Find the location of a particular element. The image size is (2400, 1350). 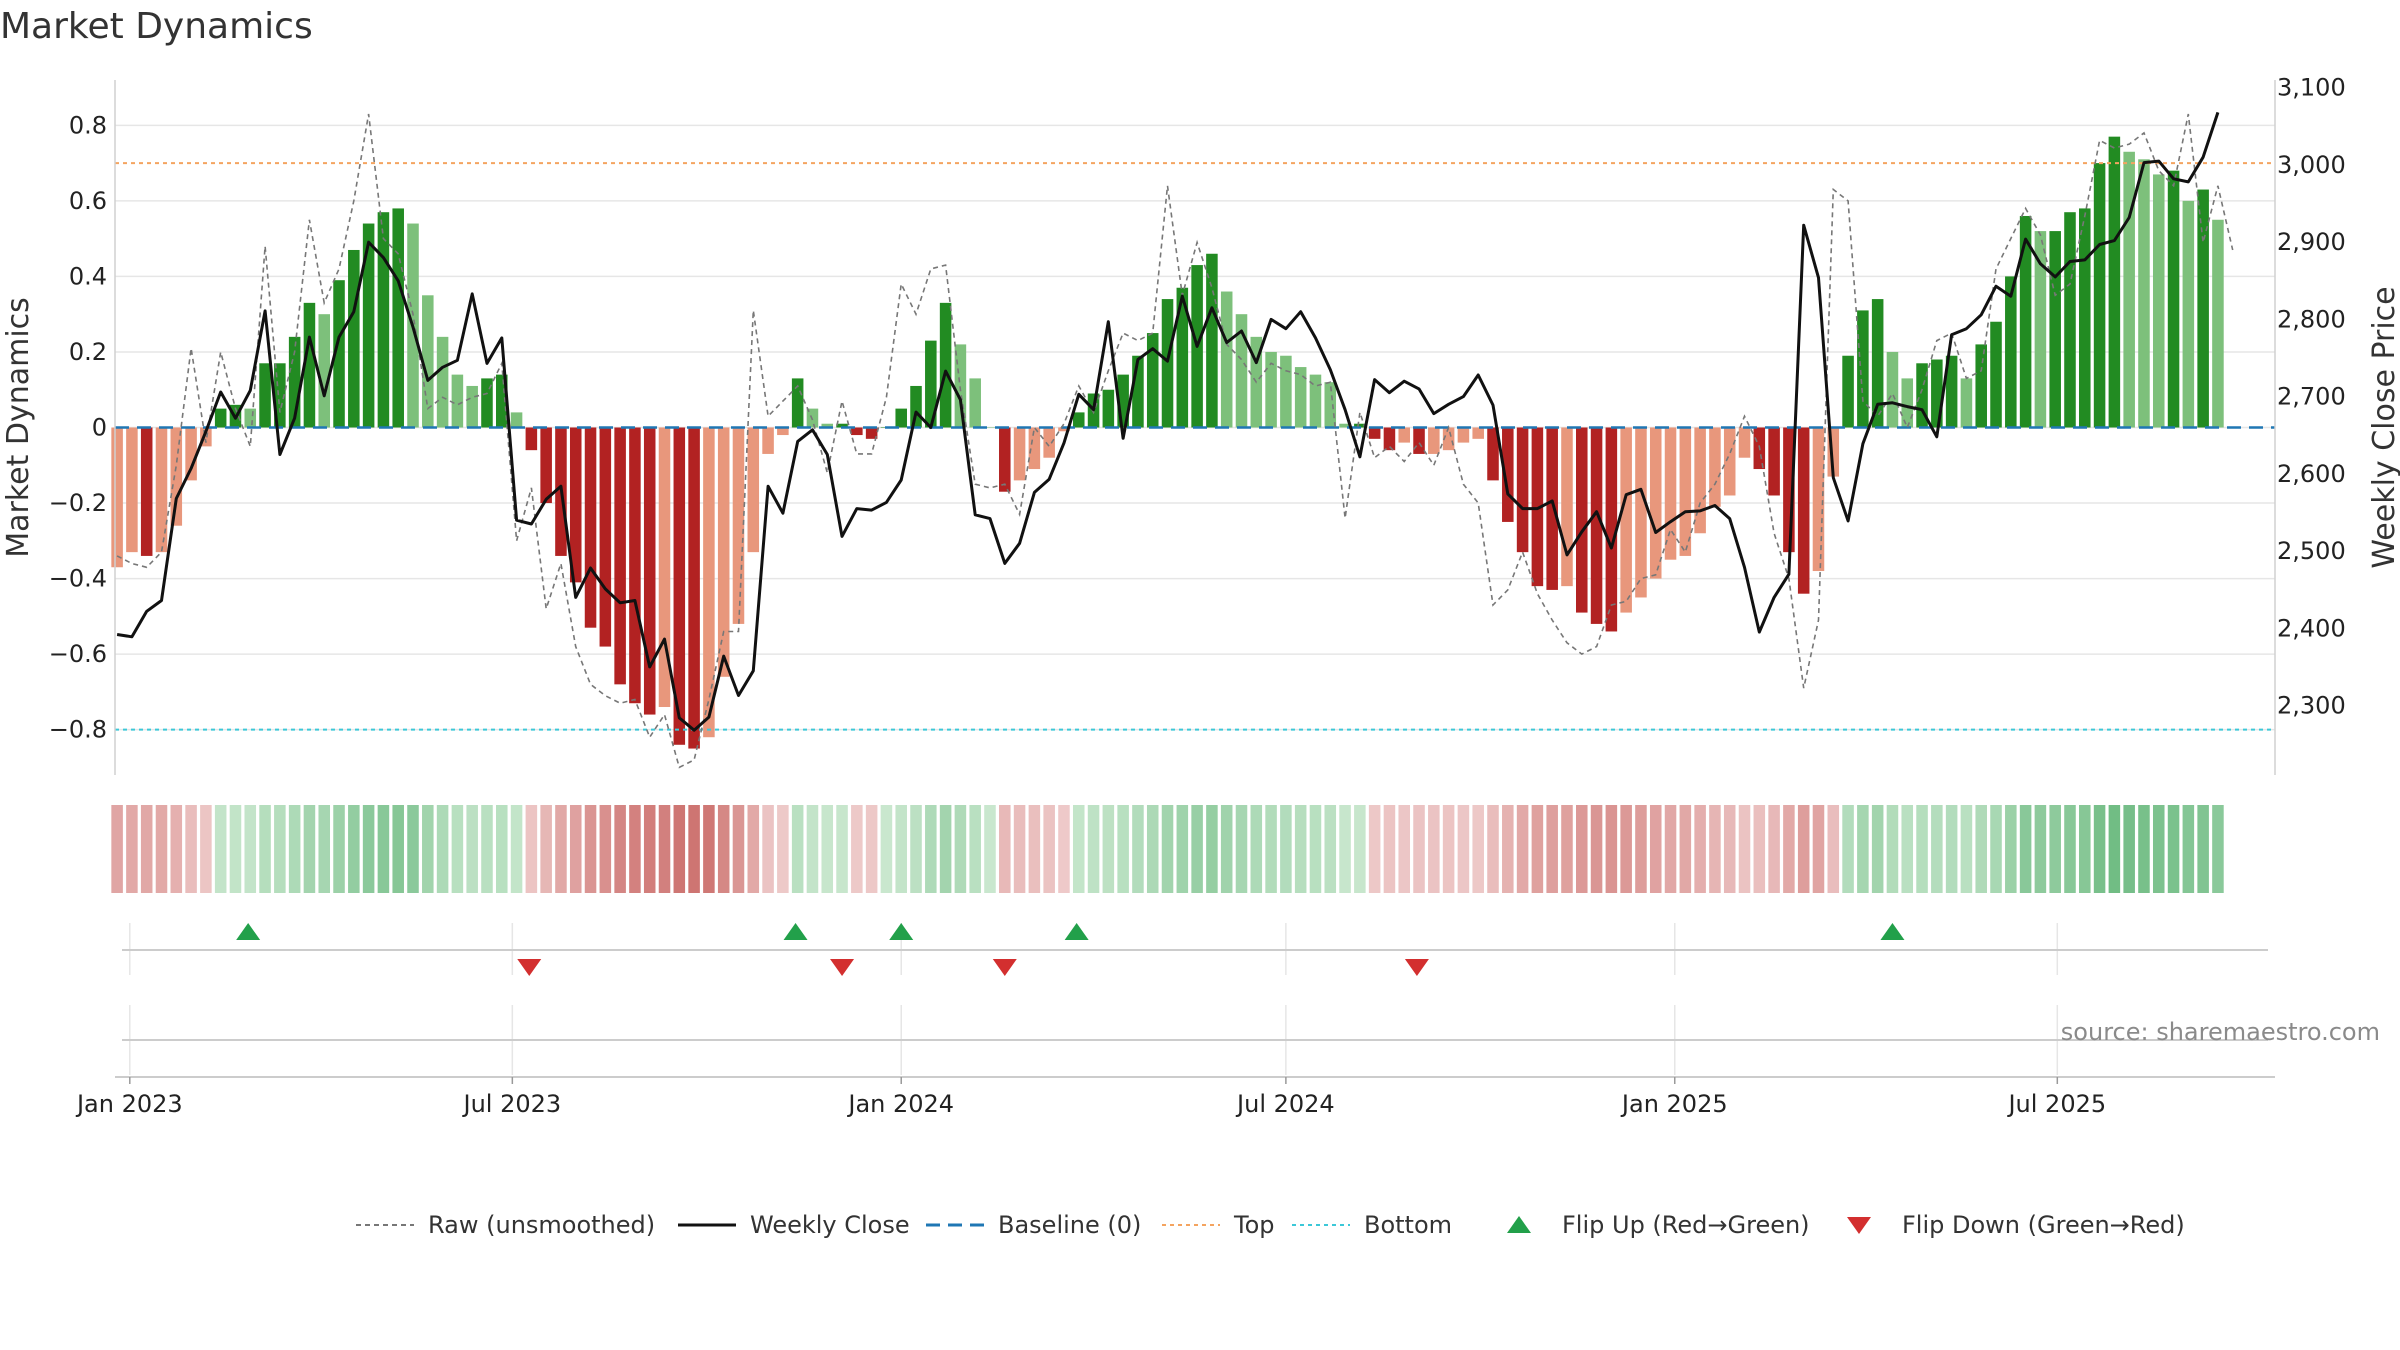

flip-down-marker is located at coordinates (529, 967).